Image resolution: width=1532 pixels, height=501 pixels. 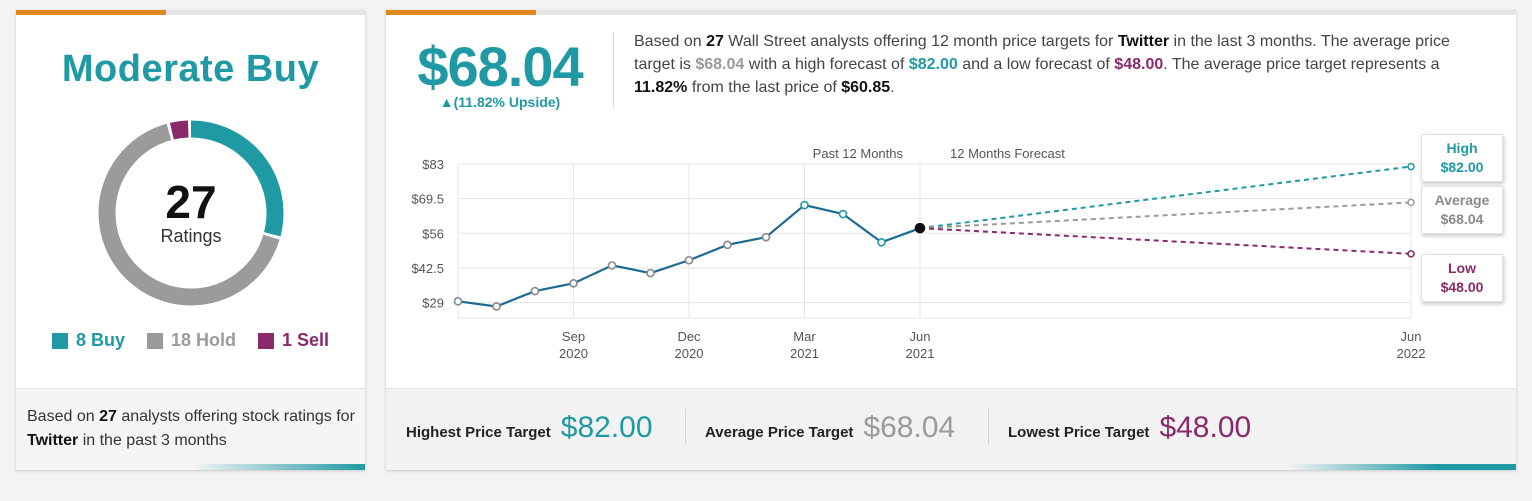 What do you see at coordinates (606, 427) in the screenshot?
I see `highest-target-value: $82.00` at bounding box center [606, 427].